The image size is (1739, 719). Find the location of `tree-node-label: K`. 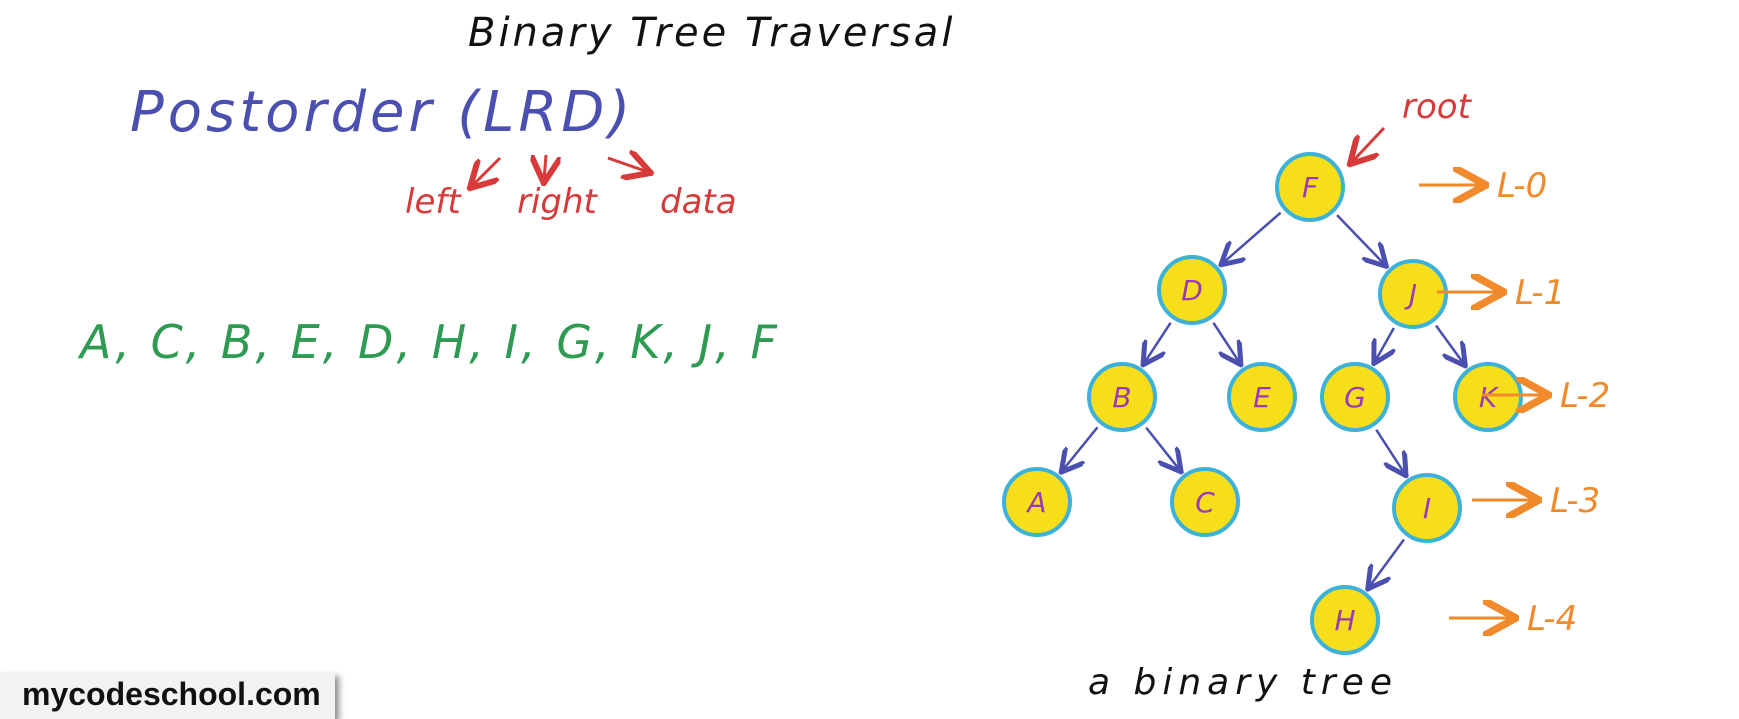

tree-node-label: K is located at coordinates (1489, 397).